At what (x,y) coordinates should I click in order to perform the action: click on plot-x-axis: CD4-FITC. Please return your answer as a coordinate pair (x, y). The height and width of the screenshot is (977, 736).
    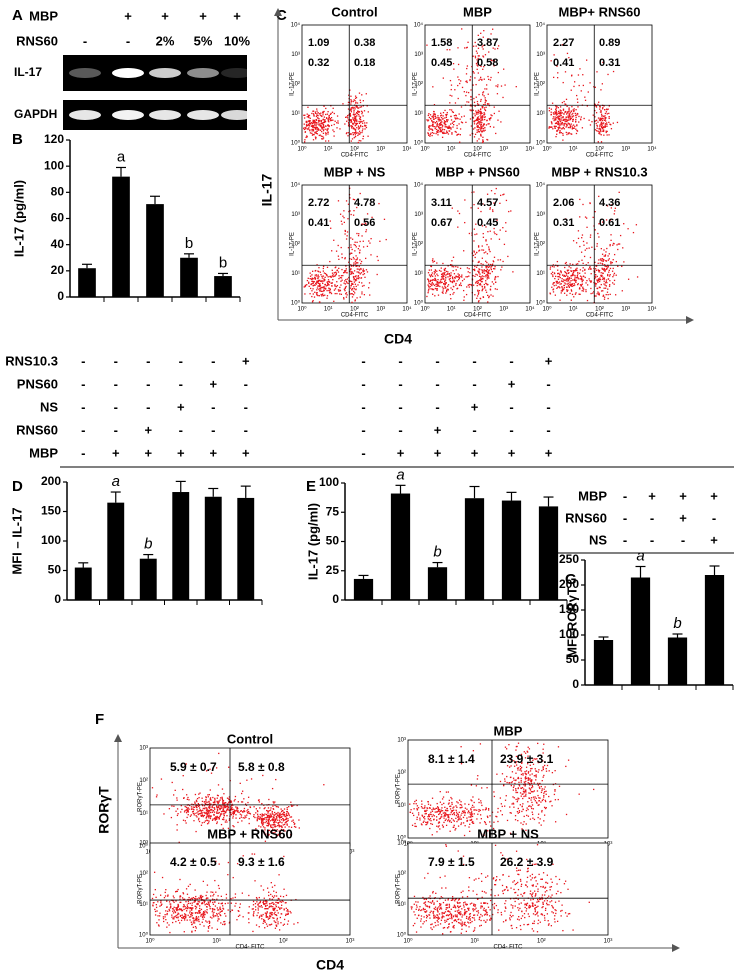
    Looking at the image, I should click on (355, 156).